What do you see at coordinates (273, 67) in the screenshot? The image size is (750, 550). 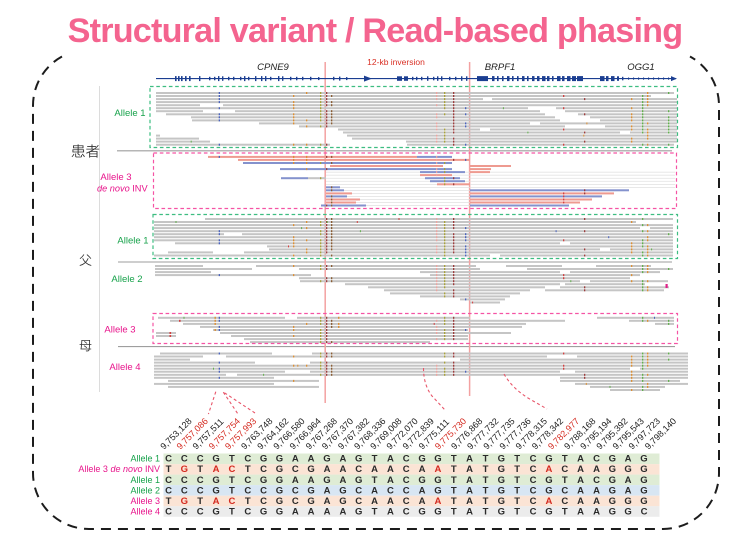 I see `svg-text: CPNE9` at bounding box center [273, 67].